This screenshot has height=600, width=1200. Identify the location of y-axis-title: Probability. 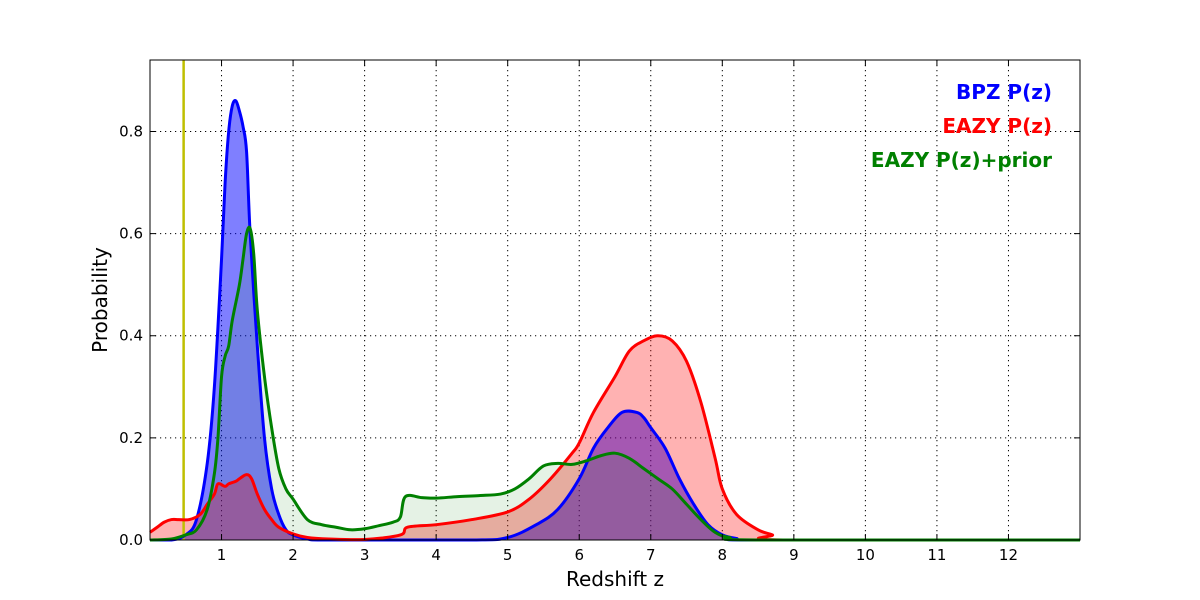
(100, 300).